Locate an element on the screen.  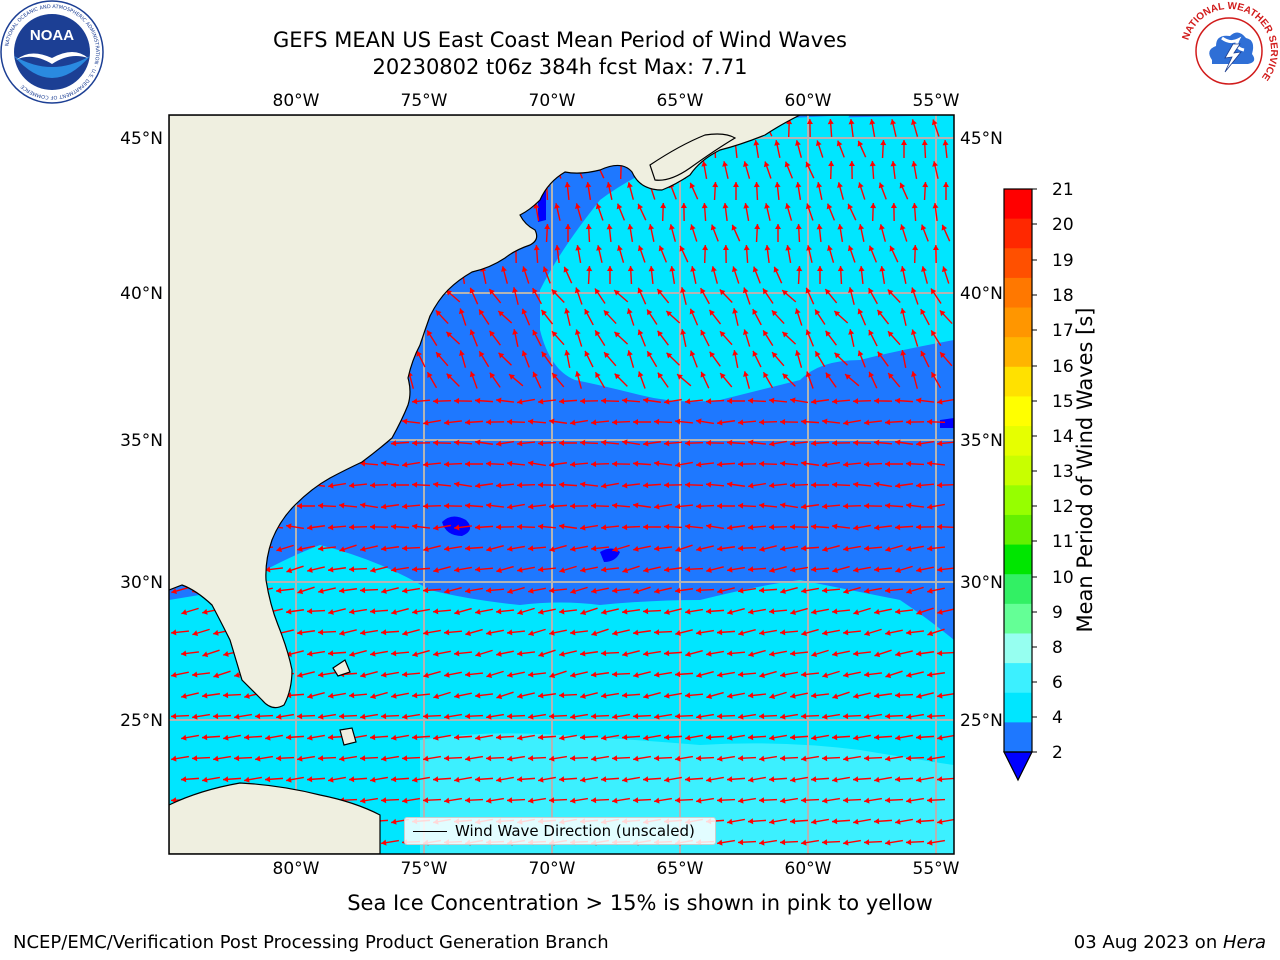
nws-logo: NATIONAL WEATHER SERVICE is located at coordinates (1229, 50).